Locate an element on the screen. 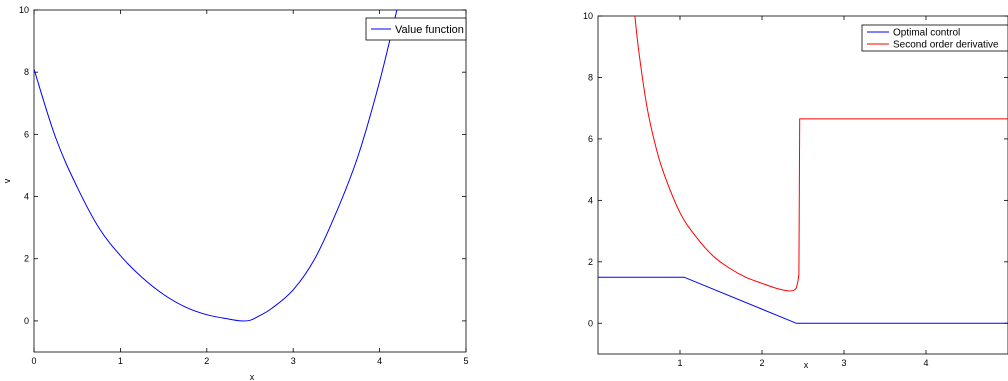  x-tick-label: 5 is located at coordinates (465, 361).